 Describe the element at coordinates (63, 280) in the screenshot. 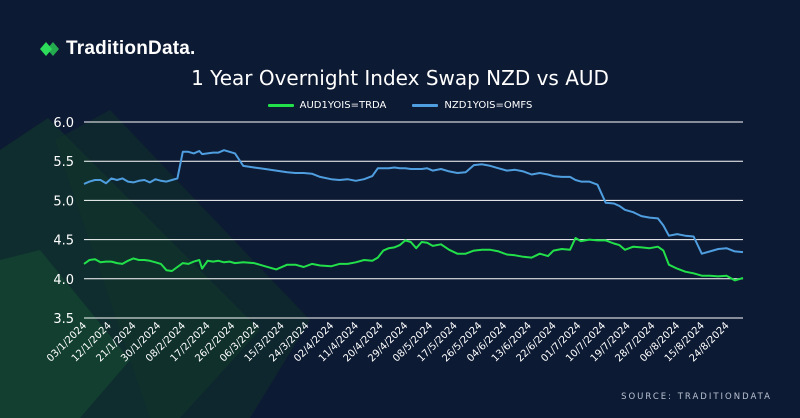

I see `y-tick-label: 4.0` at that location.